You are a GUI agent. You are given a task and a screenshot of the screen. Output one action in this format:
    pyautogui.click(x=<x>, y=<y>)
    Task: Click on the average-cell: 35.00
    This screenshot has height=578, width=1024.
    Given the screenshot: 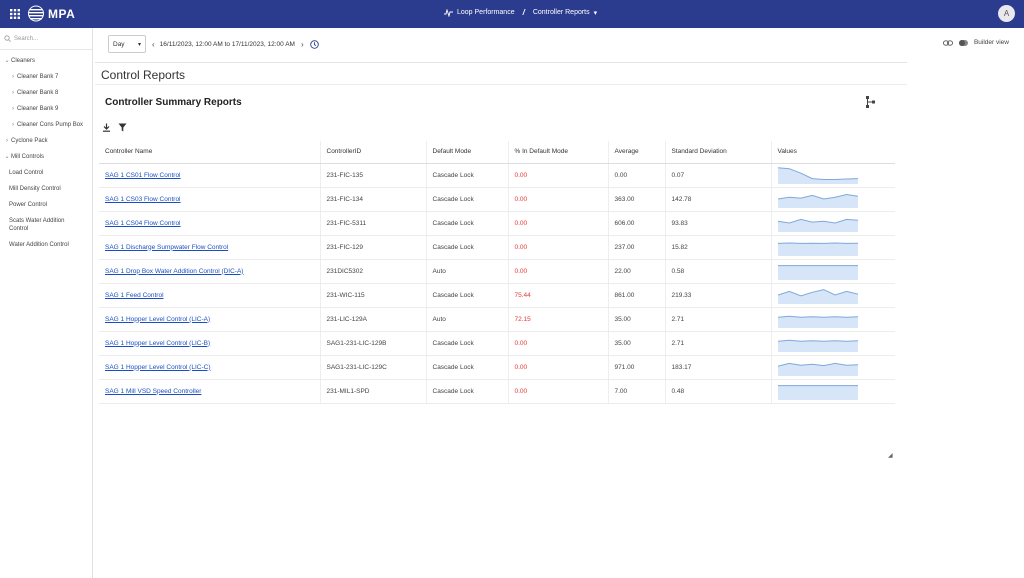 What is the action you would take?
    pyautogui.click(x=637, y=343)
    